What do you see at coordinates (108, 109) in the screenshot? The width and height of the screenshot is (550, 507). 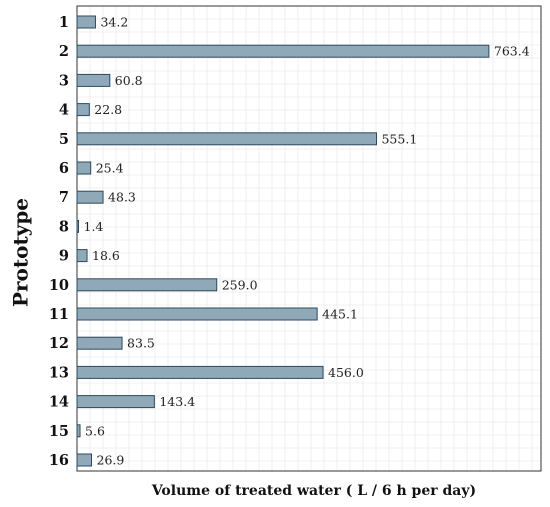 I see `data-label-prototype-4: 22.8` at bounding box center [108, 109].